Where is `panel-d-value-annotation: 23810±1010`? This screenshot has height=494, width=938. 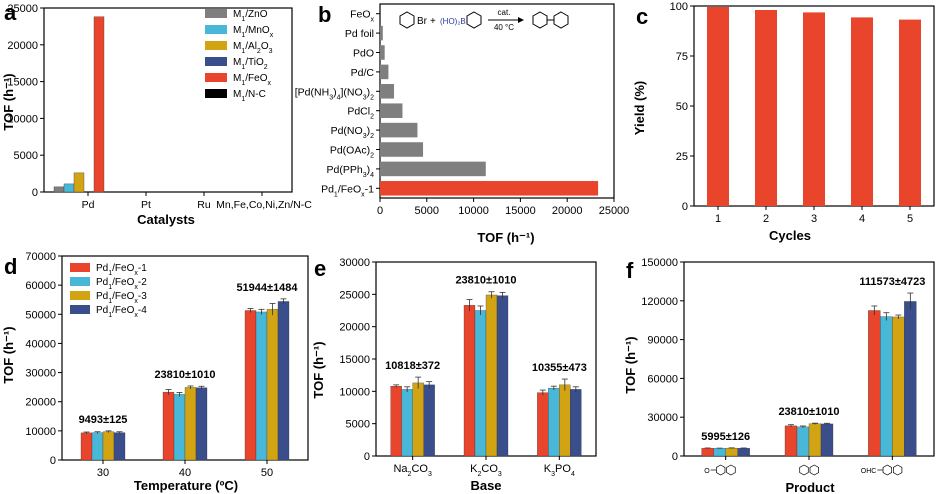
panel-d-value-annotation: 23810±1010 is located at coordinates (184, 375).